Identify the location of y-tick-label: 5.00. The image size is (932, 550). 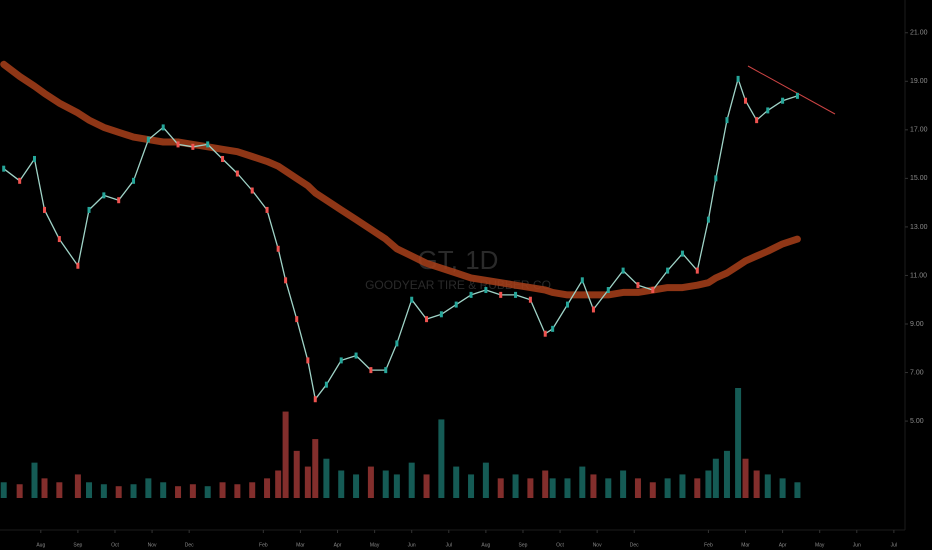
(917, 421).